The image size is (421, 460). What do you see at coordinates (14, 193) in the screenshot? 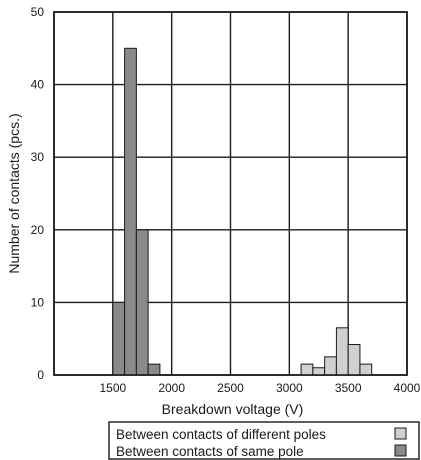
I see `y-axis-title: Number of contacts (pcs.)` at bounding box center [14, 193].